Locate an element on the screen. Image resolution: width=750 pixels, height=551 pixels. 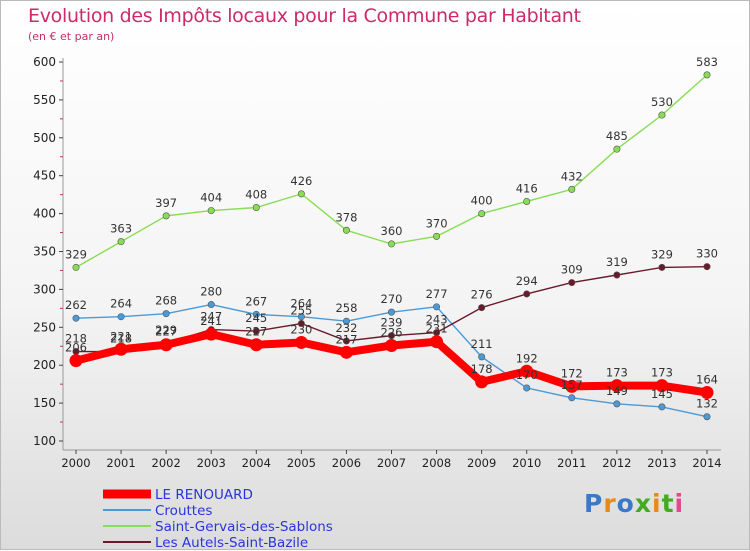
data-label: 280 is located at coordinates (211, 292).